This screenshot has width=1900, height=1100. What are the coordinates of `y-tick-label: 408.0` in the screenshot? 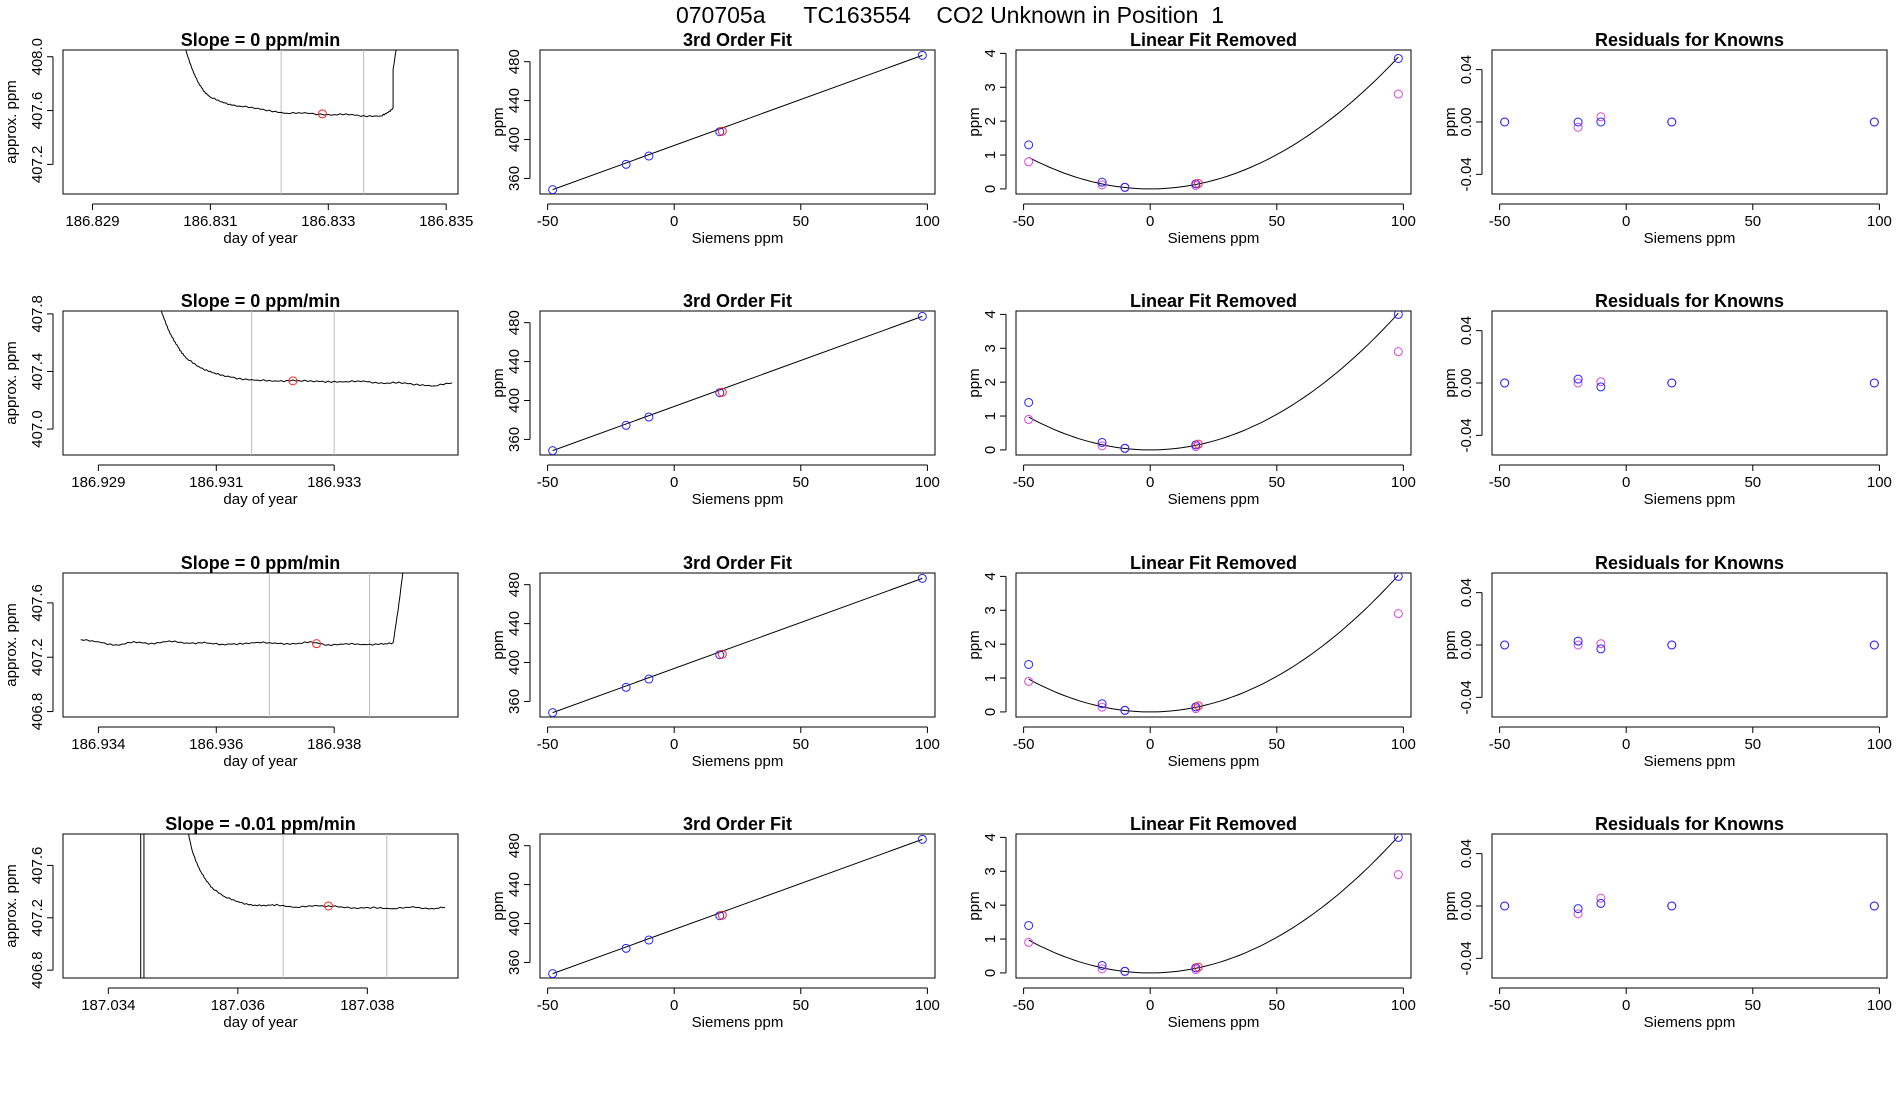 It's located at (37, 57).